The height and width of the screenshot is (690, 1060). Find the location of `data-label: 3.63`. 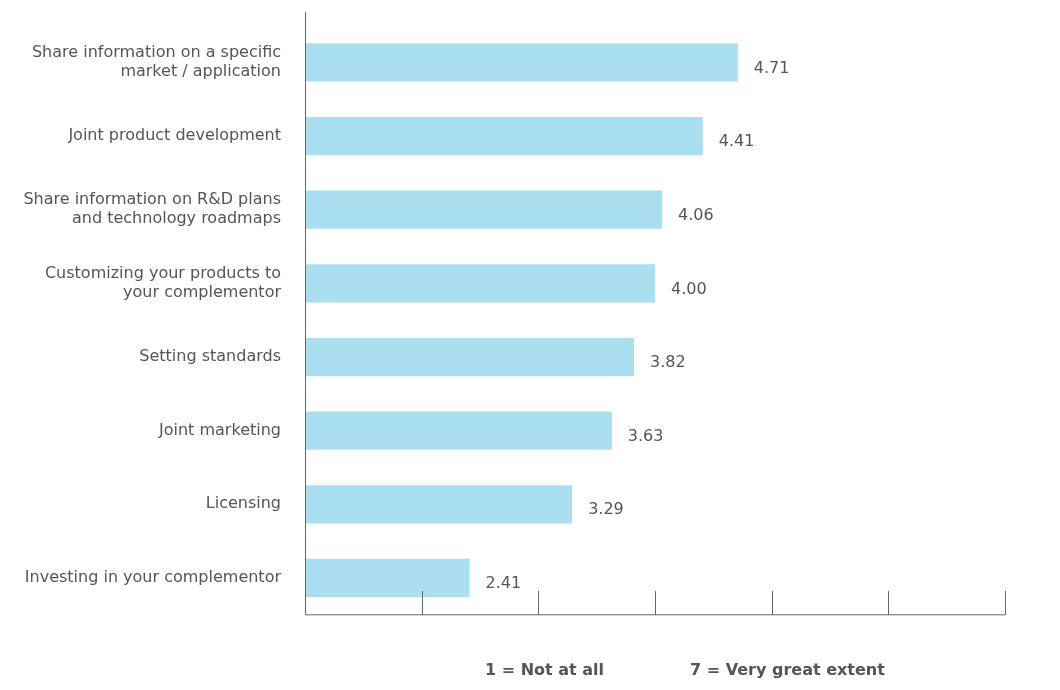

data-label: 3.63 is located at coordinates (645, 435).